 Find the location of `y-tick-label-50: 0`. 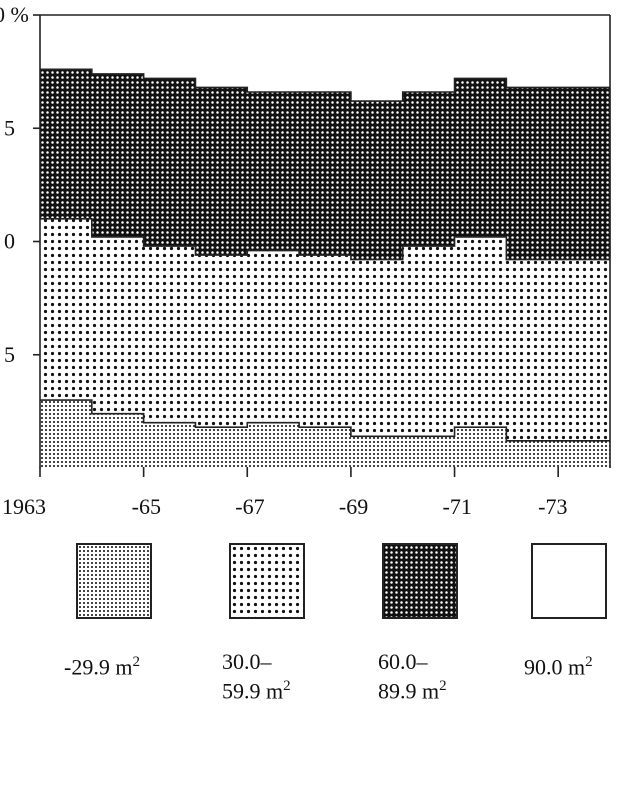

y-tick-label-50: 0 is located at coordinates (9, 241).